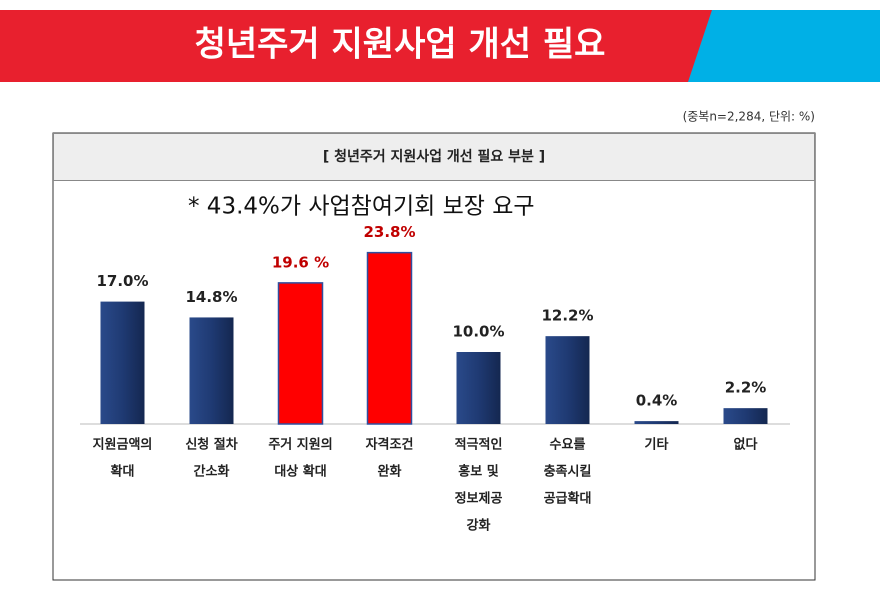  What do you see at coordinates (479, 445) in the screenshot?
I see `x-tick-label: 적극적인` at bounding box center [479, 445].